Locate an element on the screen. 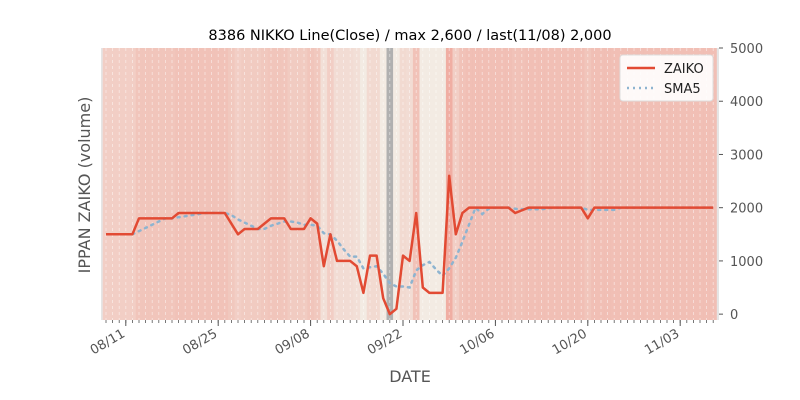 Image resolution: width=800 pixels, height=400 pixels. x-tick-label: 10/06 is located at coordinates (477, 342).